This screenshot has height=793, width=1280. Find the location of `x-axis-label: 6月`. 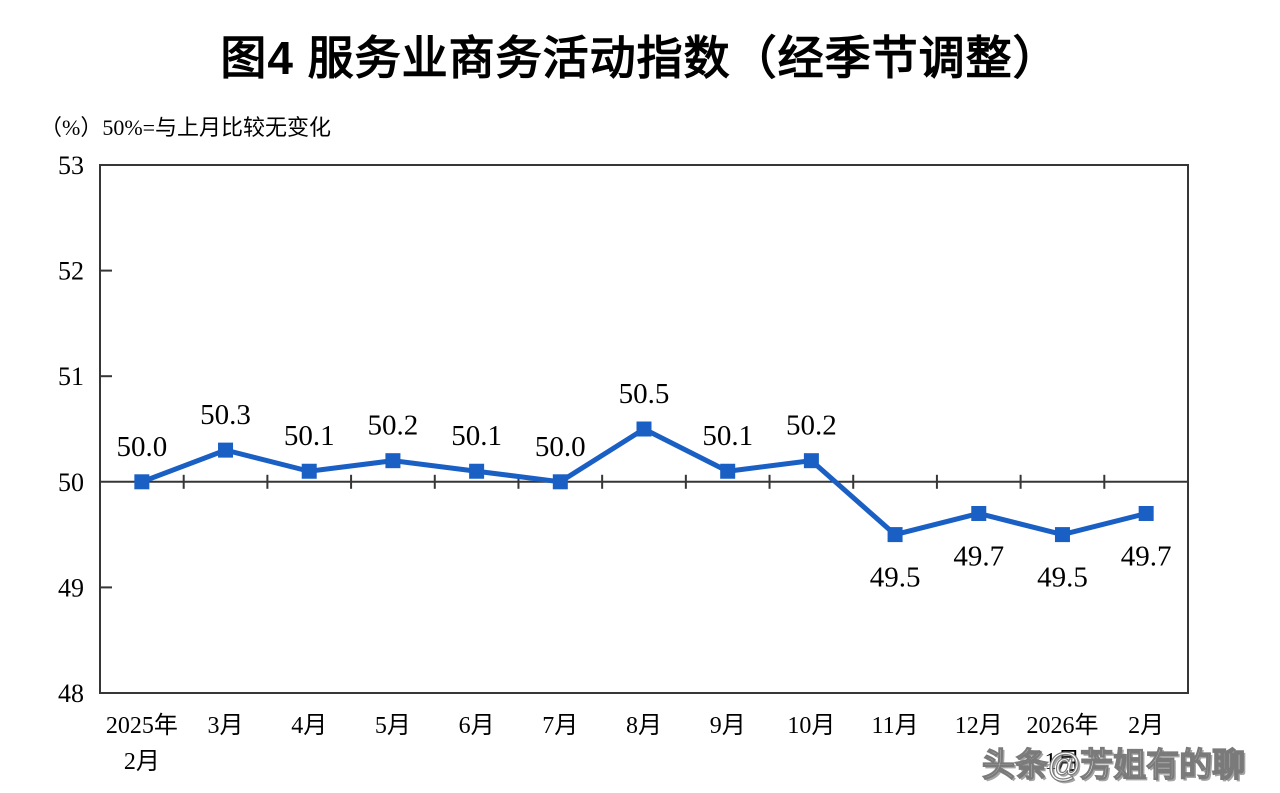

x-axis-label: 6月 is located at coordinates (477, 726).